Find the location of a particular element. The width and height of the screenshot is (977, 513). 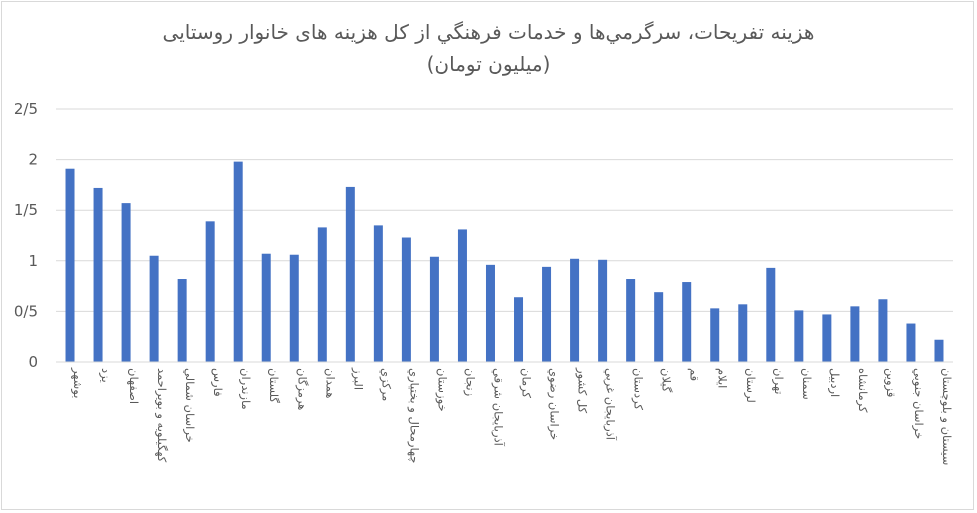

y-tick-label: 2/5 is located at coordinates (26, 109).